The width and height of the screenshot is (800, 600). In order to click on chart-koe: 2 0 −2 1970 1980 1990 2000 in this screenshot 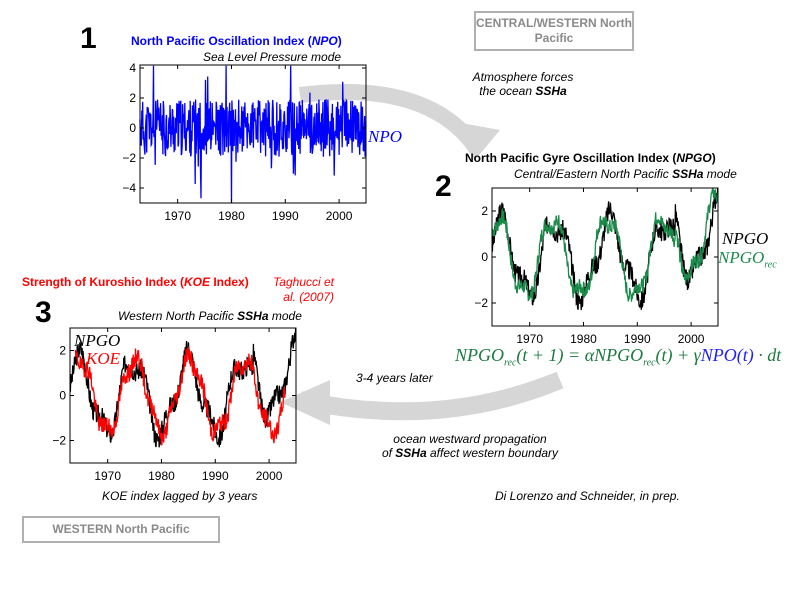, I will do `click(174, 405)`.